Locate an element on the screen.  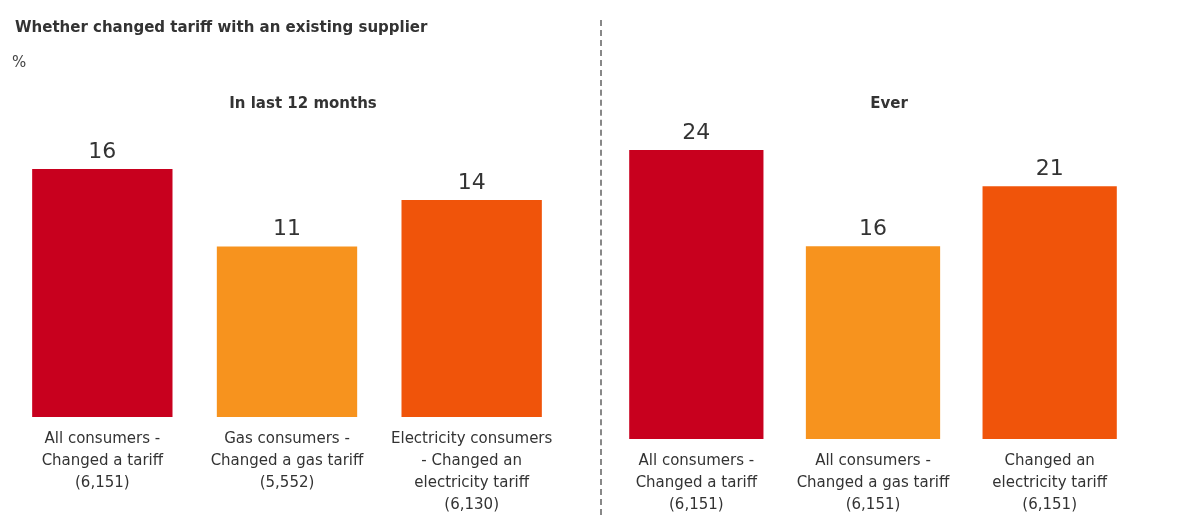
chart-title: Whether changed tariff with an existing supplier is located at coordinates (221, 26).